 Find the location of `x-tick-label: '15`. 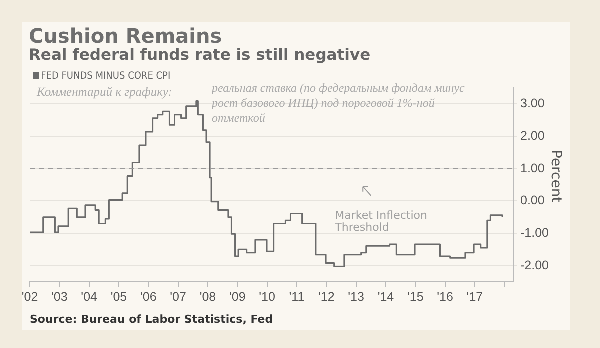

x-tick-label: '15 is located at coordinates (415, 297).